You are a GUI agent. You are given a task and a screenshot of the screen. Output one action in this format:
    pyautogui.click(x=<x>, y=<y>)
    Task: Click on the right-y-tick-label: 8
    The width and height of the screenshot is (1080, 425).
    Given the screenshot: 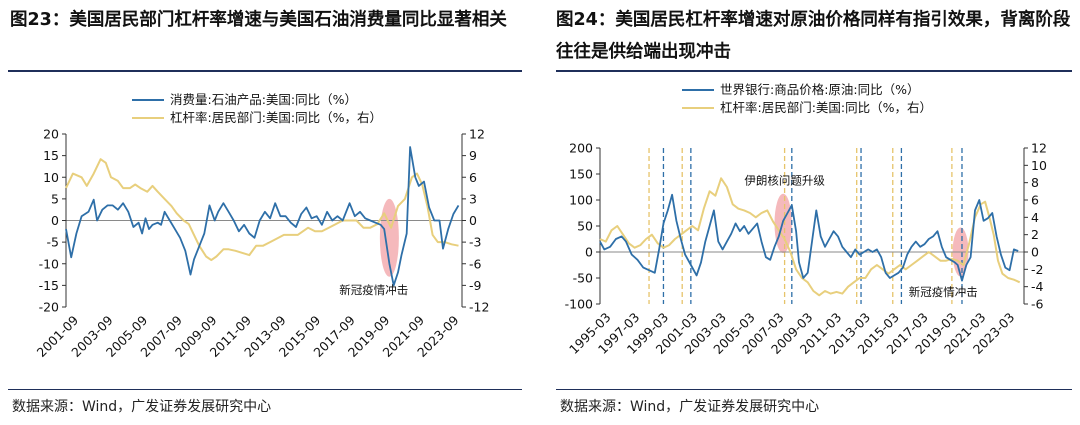 What is the action you would take?
    pyautogui.click(x=1035, y=182)
    